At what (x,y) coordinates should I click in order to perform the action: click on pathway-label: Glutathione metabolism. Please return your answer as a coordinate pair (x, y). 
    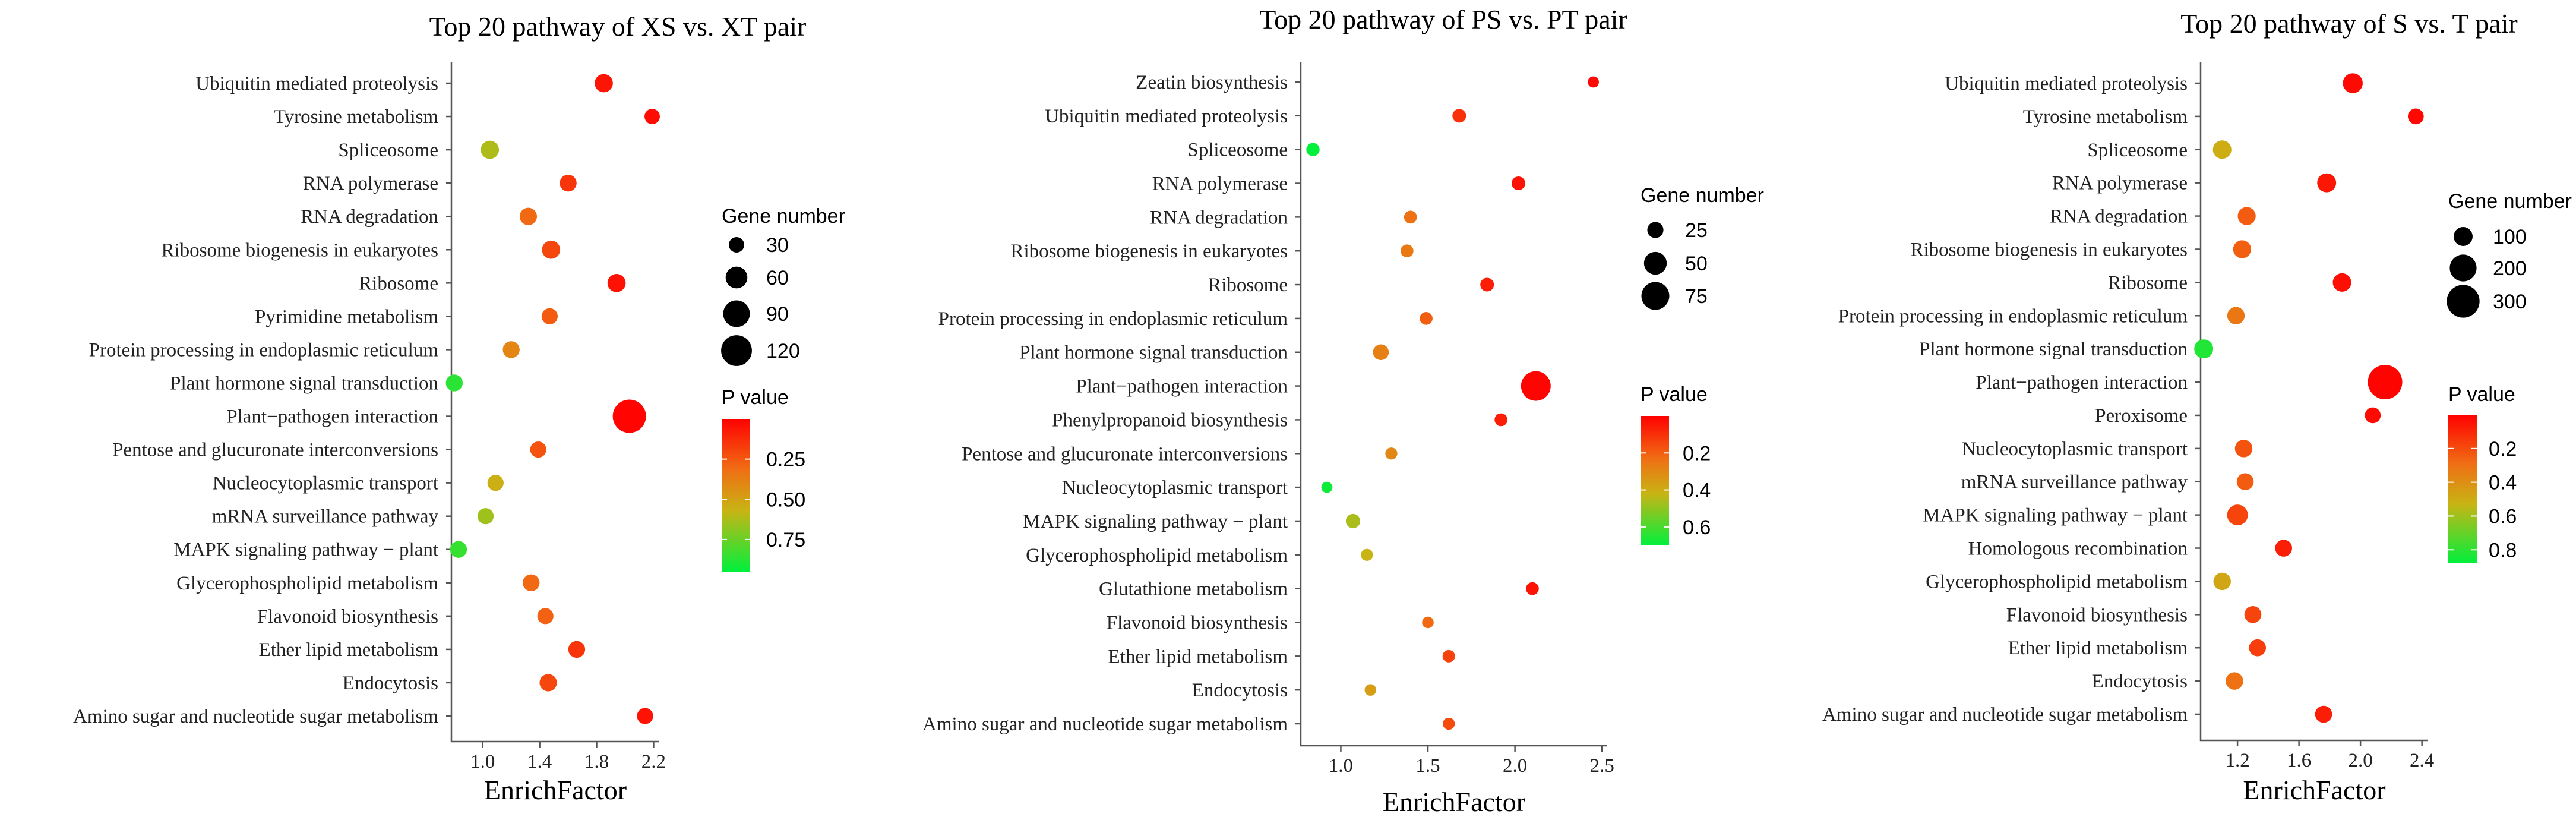
    Looking at the image, I should click on (1193, 589).